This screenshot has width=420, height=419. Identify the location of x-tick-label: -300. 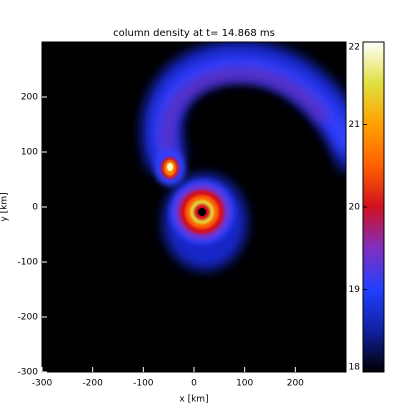
(42, 384).